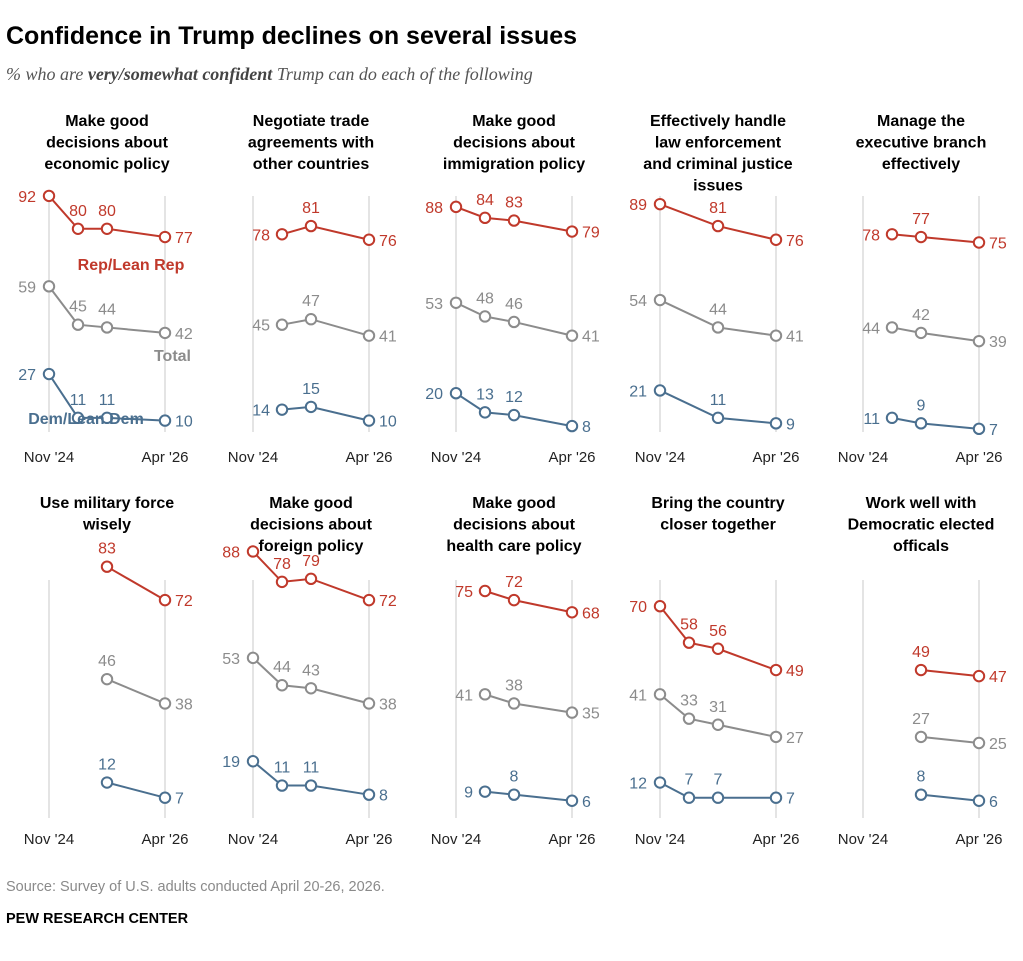 The width and height of the screenshot is (1023, 961). Describe the element at coordinates (78, 211) in the screenshot. I see `rep-value-label: 80` at that location.